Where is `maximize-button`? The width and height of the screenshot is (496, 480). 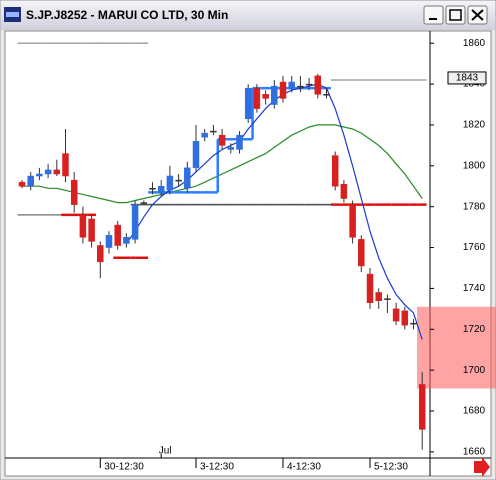
maximize-button is located at coordinates (455, 15).